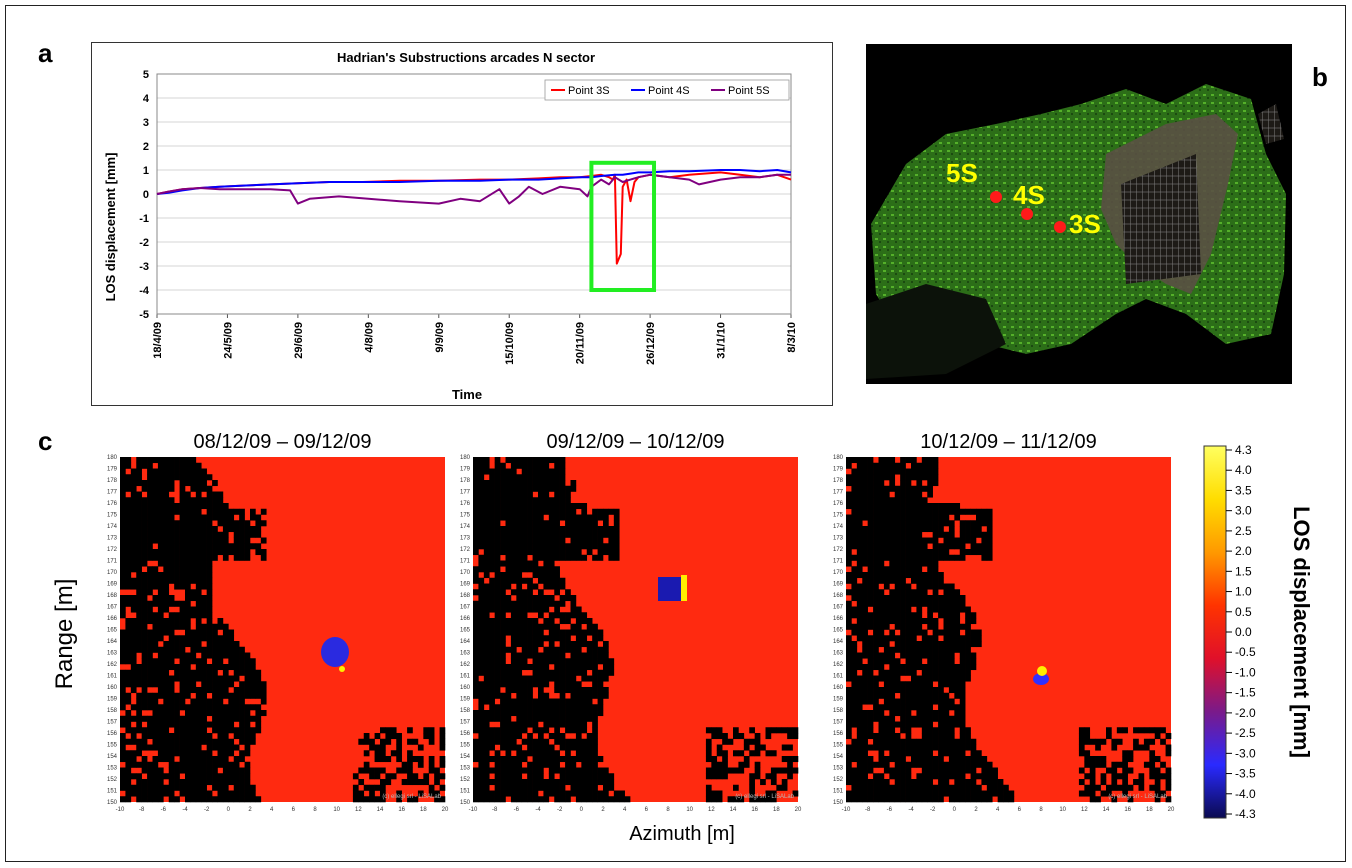 Image resolution: width=1352 pixels, height=868 pixels. Describe the element at coordinates (838, 585) in the screenshot. I see `range-tick-label: 169` at that location.